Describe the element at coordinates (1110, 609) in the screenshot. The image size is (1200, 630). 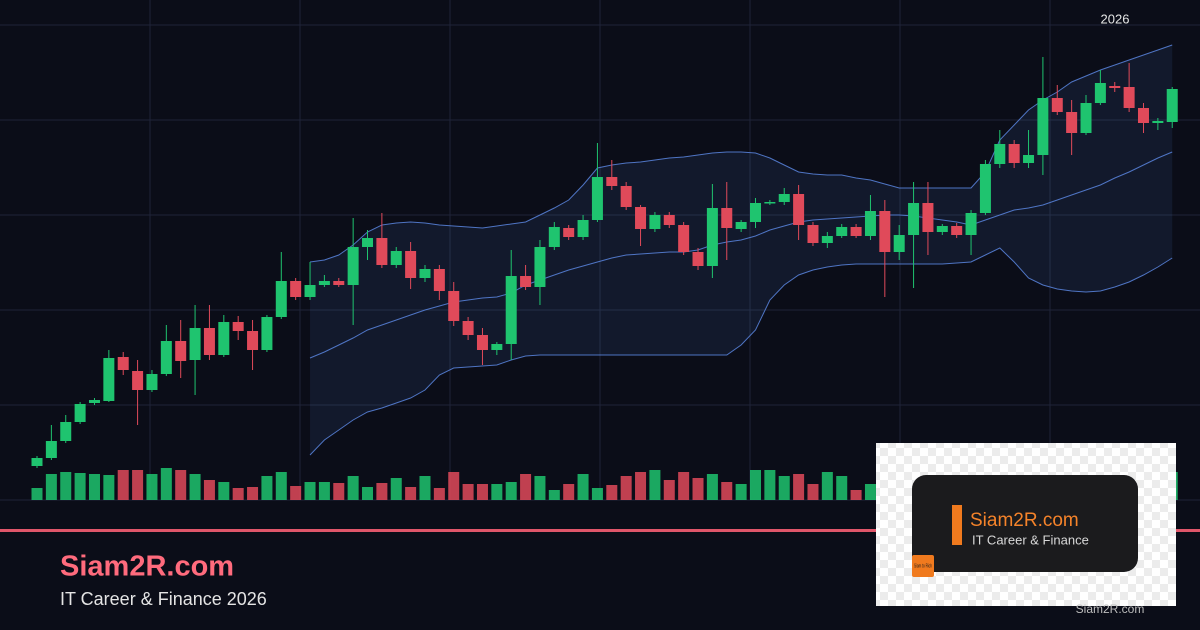
I see `watermark: Siam2R.com` at that location.